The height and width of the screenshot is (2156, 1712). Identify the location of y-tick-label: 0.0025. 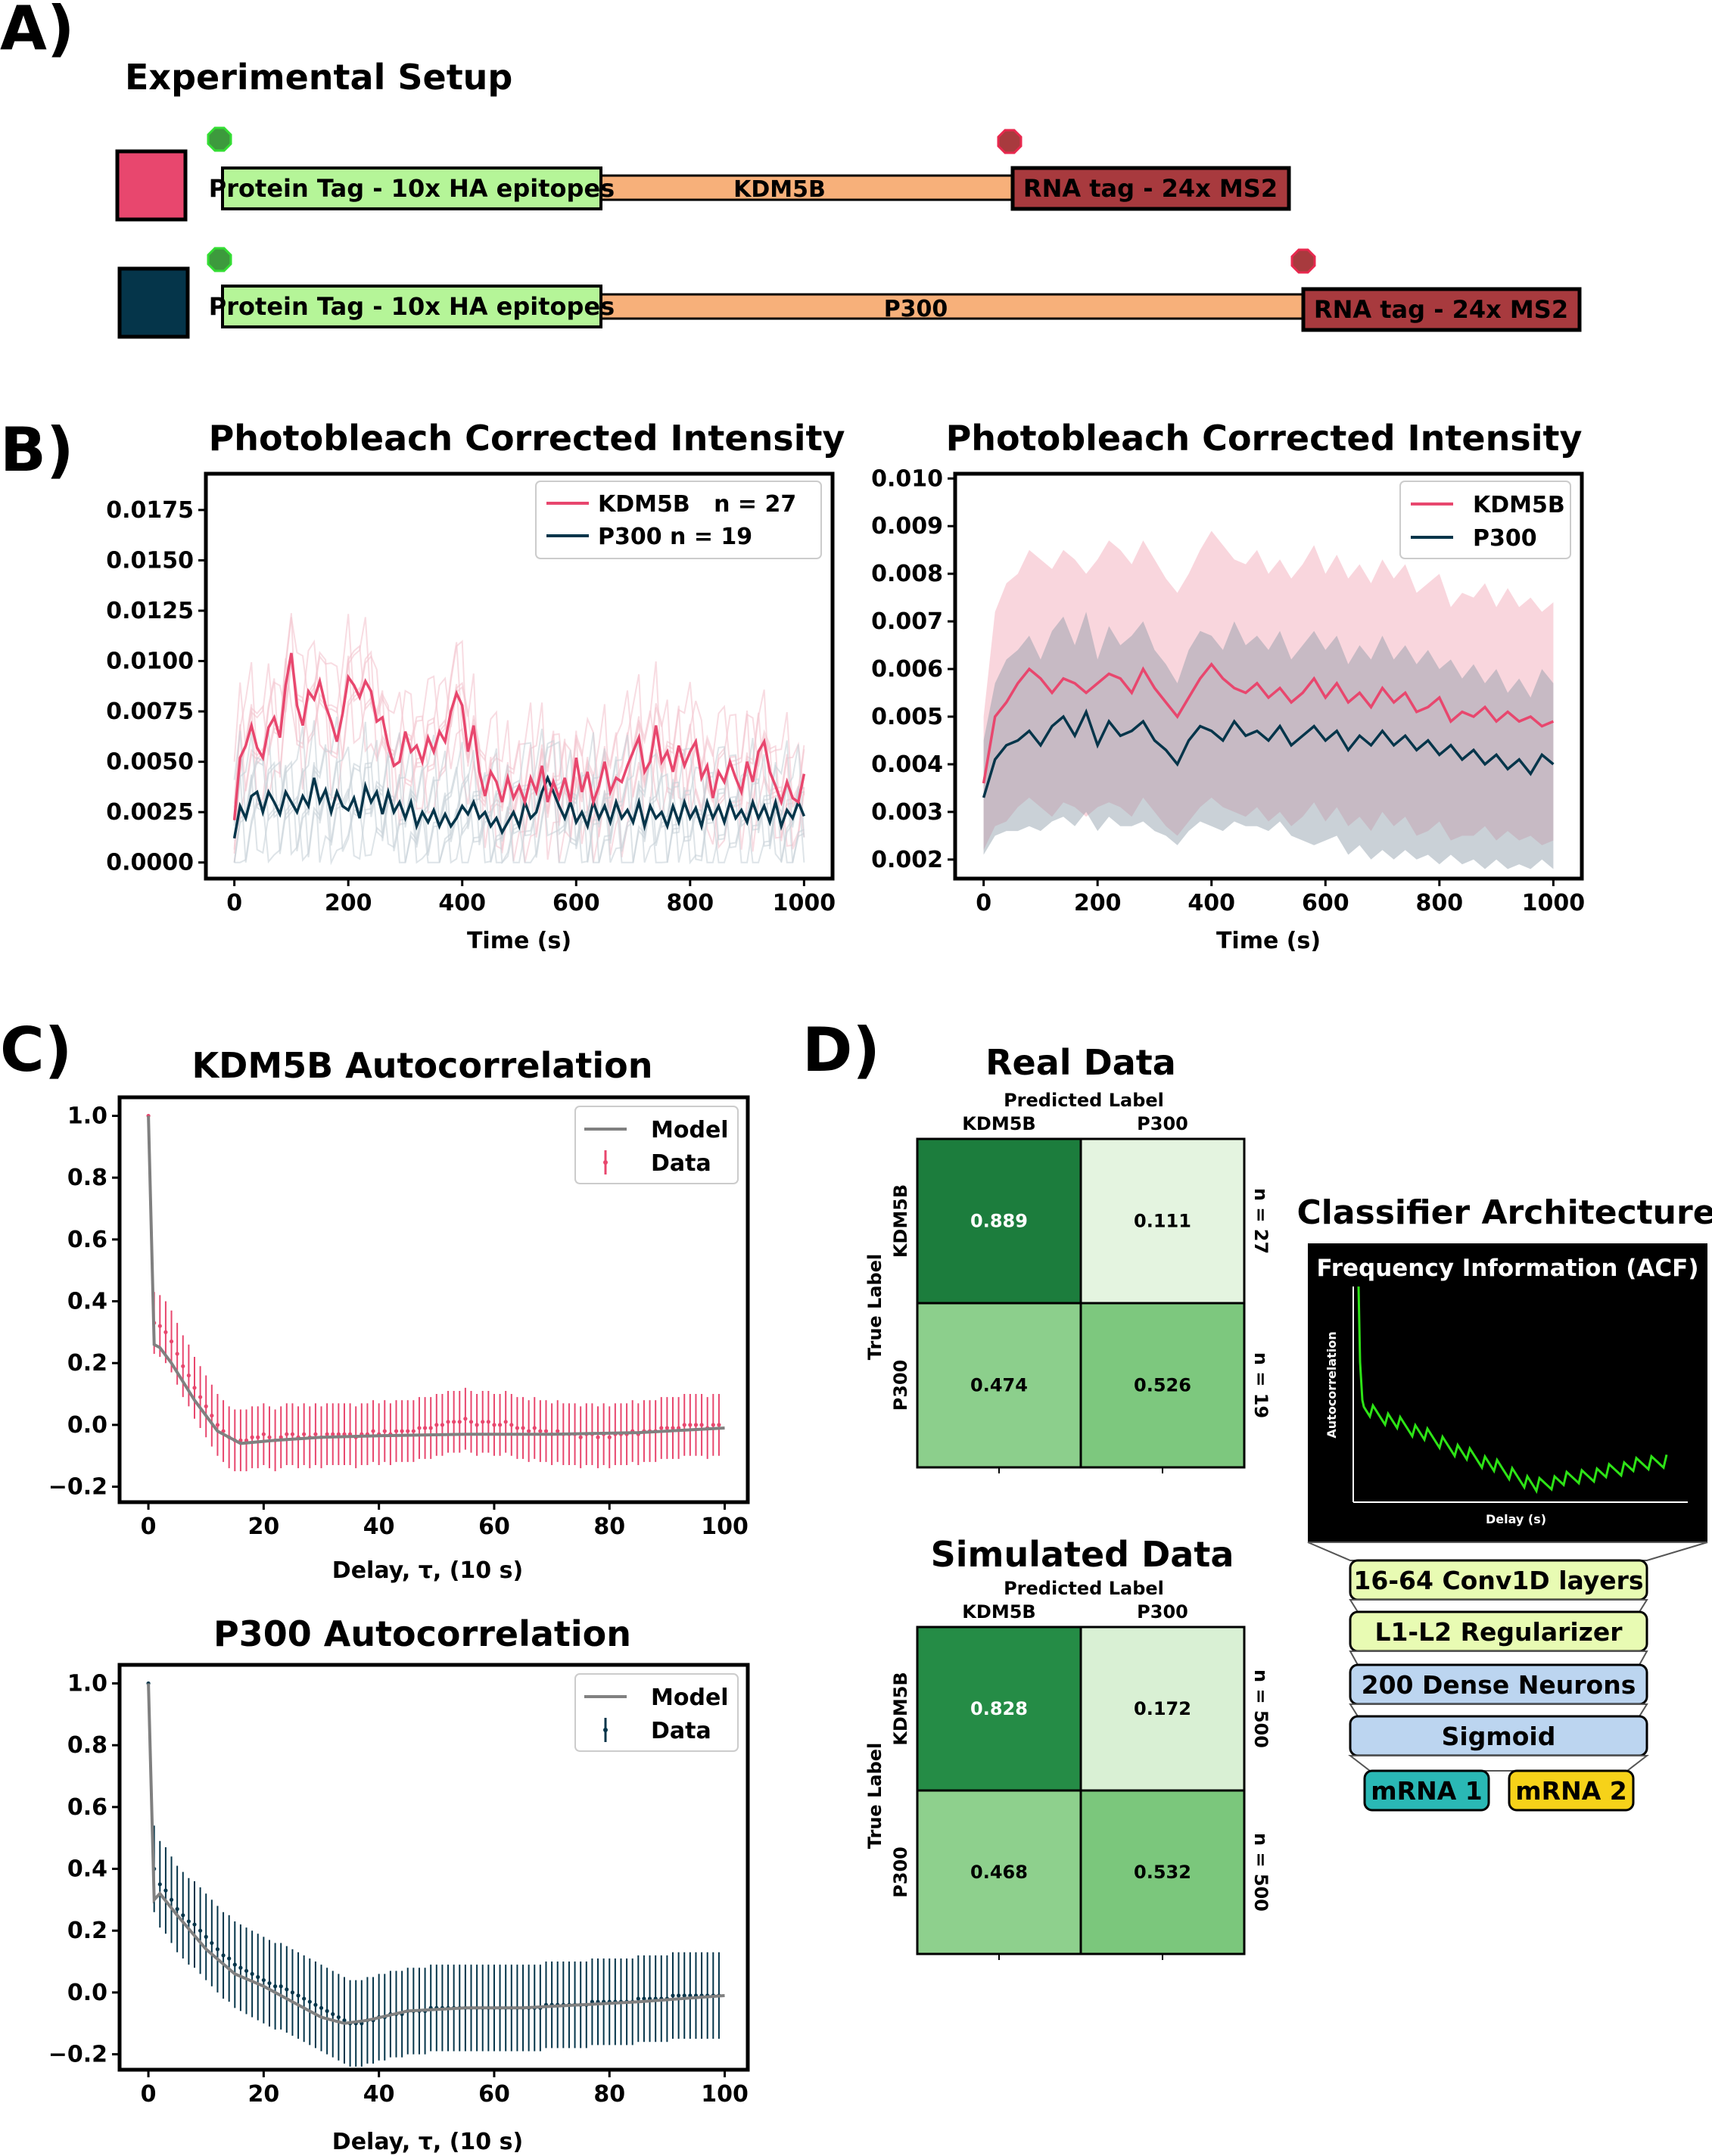
(150, 812).